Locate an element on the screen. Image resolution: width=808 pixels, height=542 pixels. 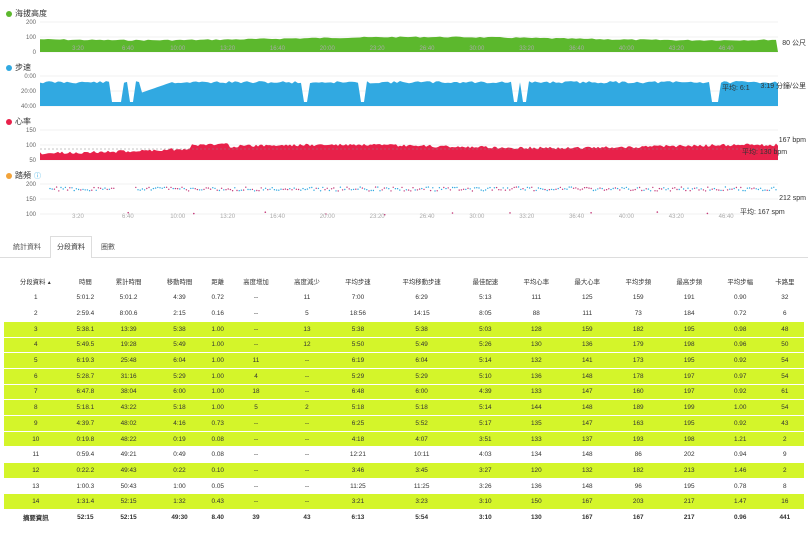
column-header: 距離 is located at coordinates (218, 282).